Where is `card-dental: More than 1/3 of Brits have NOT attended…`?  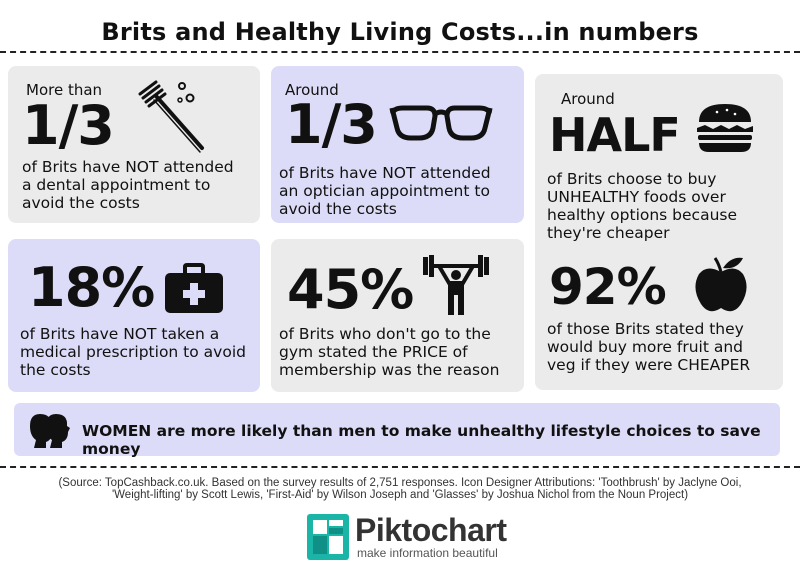
card-dental: More than 1/3 of Brits have NOT attended… is located at coordinates (134, 144).